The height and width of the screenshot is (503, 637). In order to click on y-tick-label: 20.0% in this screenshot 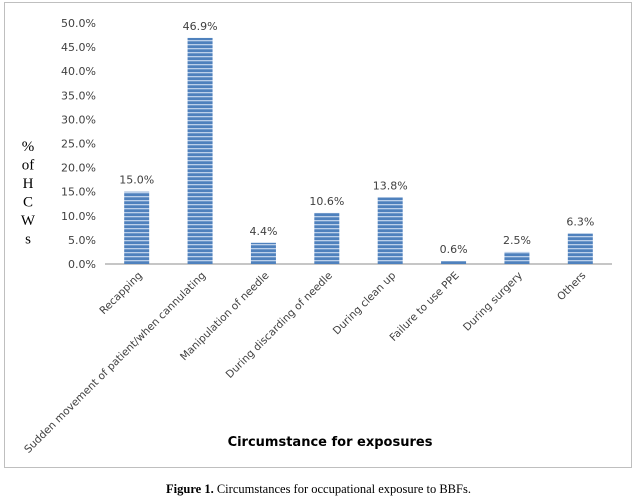, I will do `click(78, 168)`.